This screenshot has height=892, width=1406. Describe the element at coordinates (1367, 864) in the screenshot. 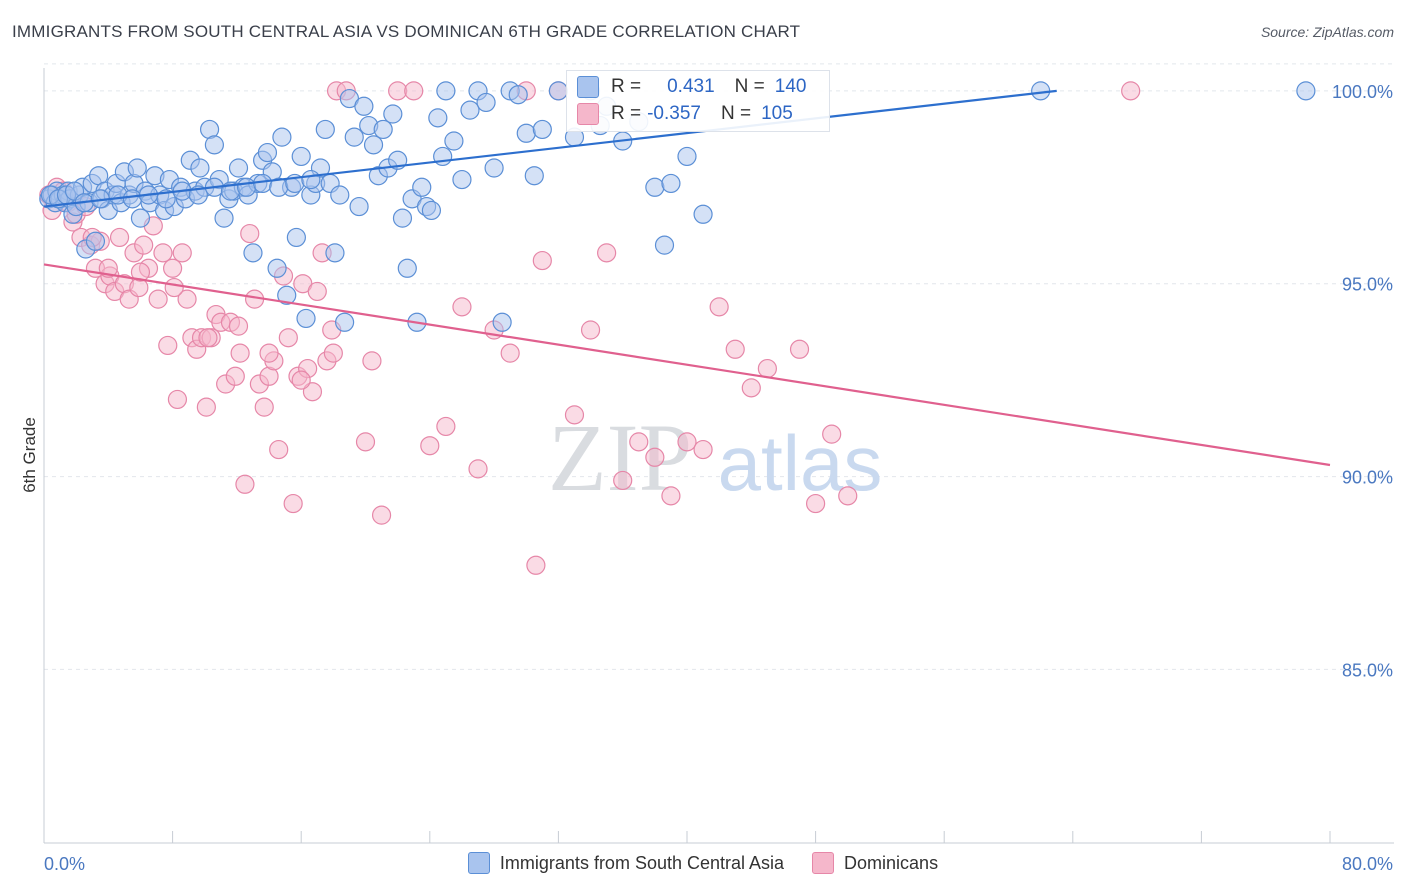

I see `x-tick-label-max: 80.0%` at that location.